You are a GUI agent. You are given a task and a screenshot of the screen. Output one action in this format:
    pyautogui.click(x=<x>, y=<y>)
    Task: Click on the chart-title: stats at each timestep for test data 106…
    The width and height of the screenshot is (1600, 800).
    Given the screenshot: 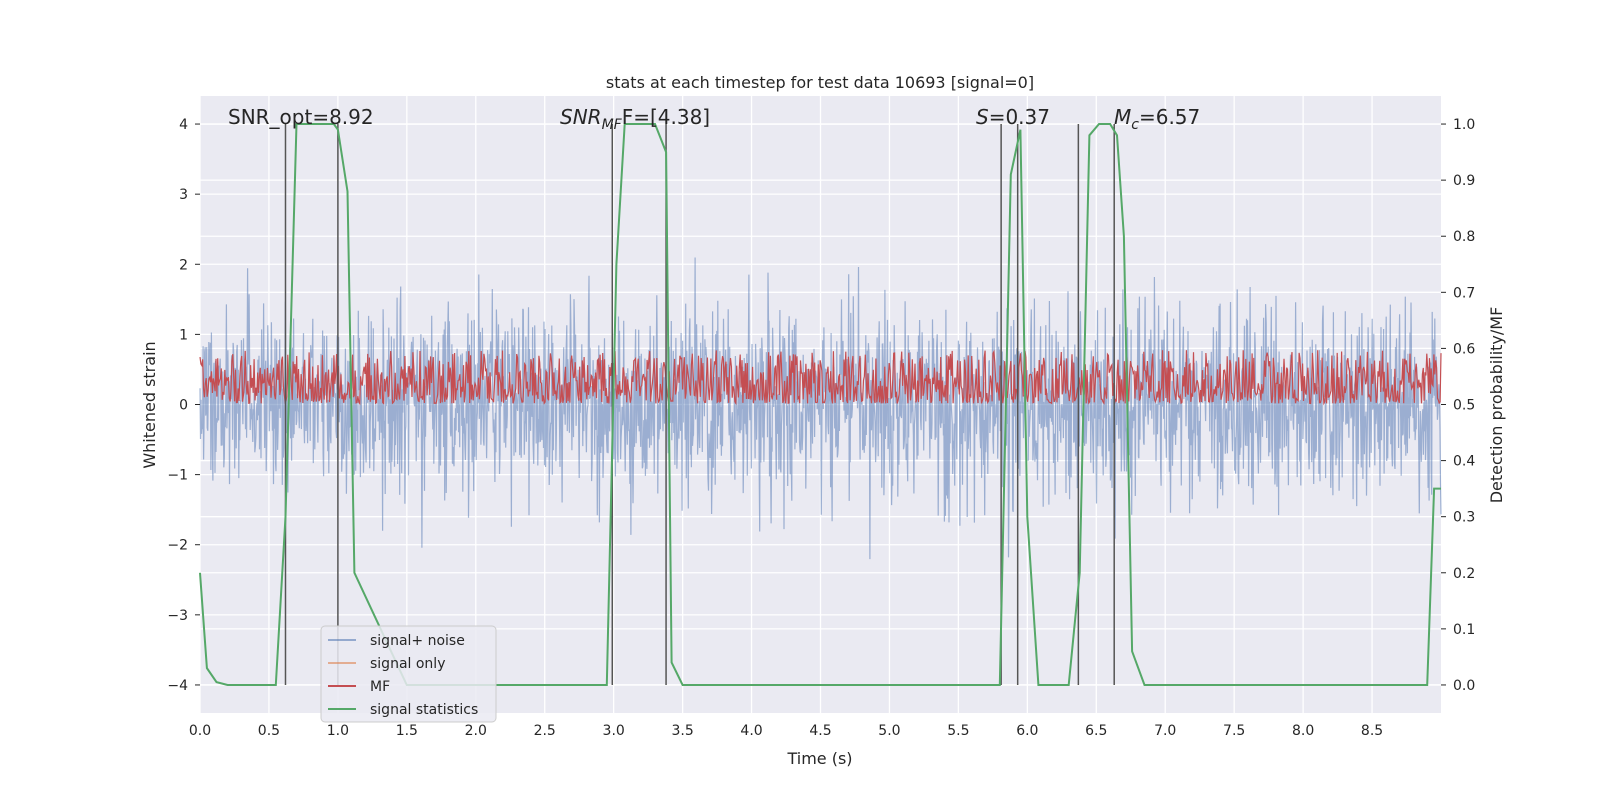 What is the action you would take?
    pyautogui.click(x=820, y=82)
    